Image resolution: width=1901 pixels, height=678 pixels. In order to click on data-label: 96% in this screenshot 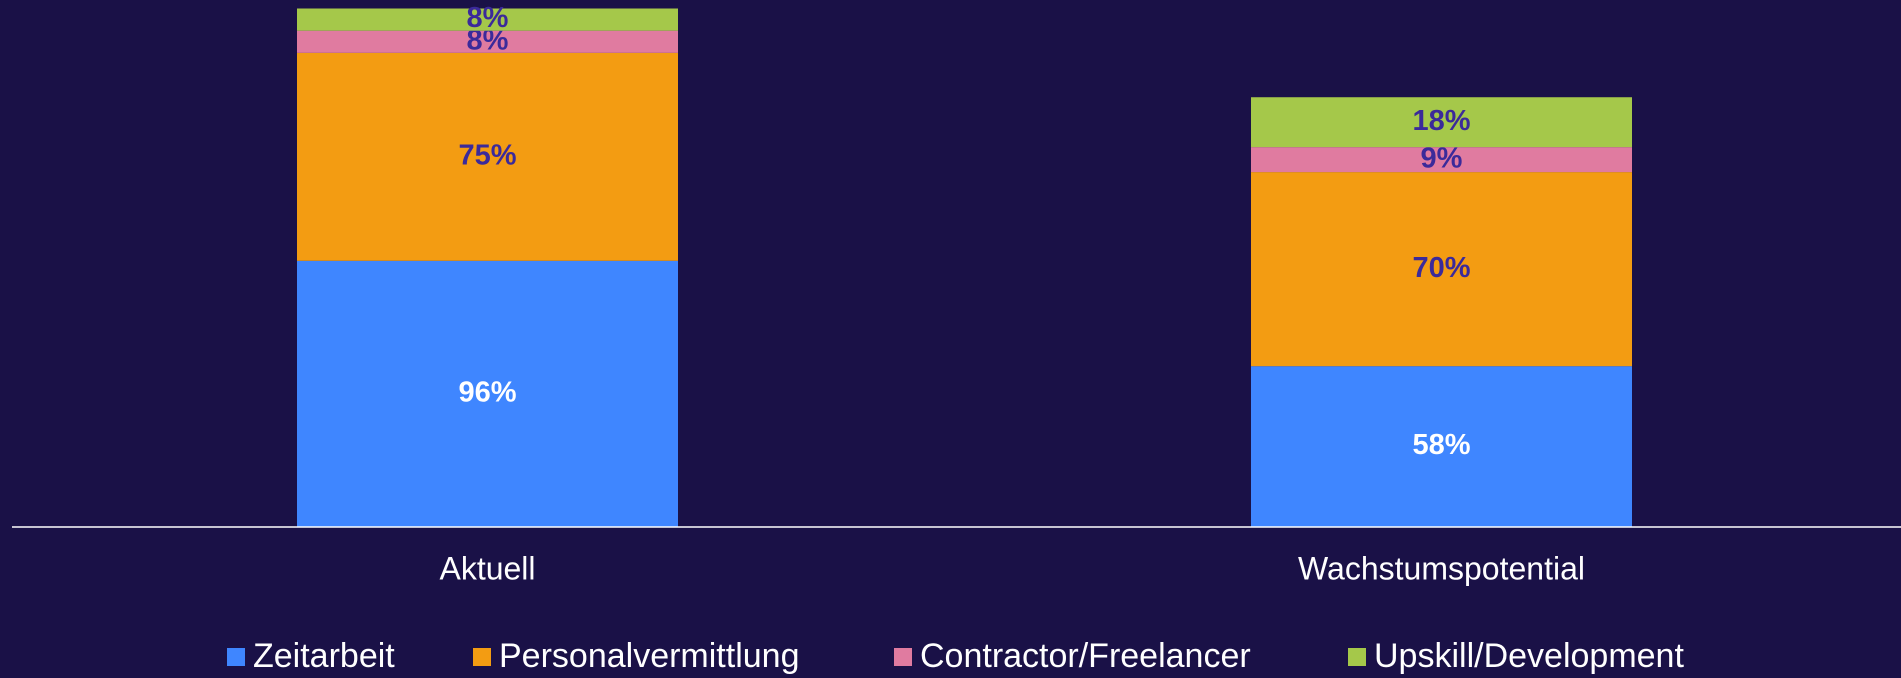, I will do `click(487, 393)`.